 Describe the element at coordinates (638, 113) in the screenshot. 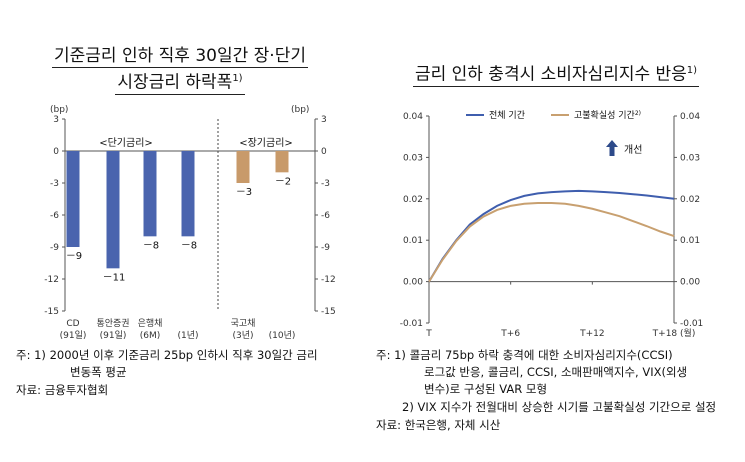

I see `legend-label-sup-1: 2)` at that location.